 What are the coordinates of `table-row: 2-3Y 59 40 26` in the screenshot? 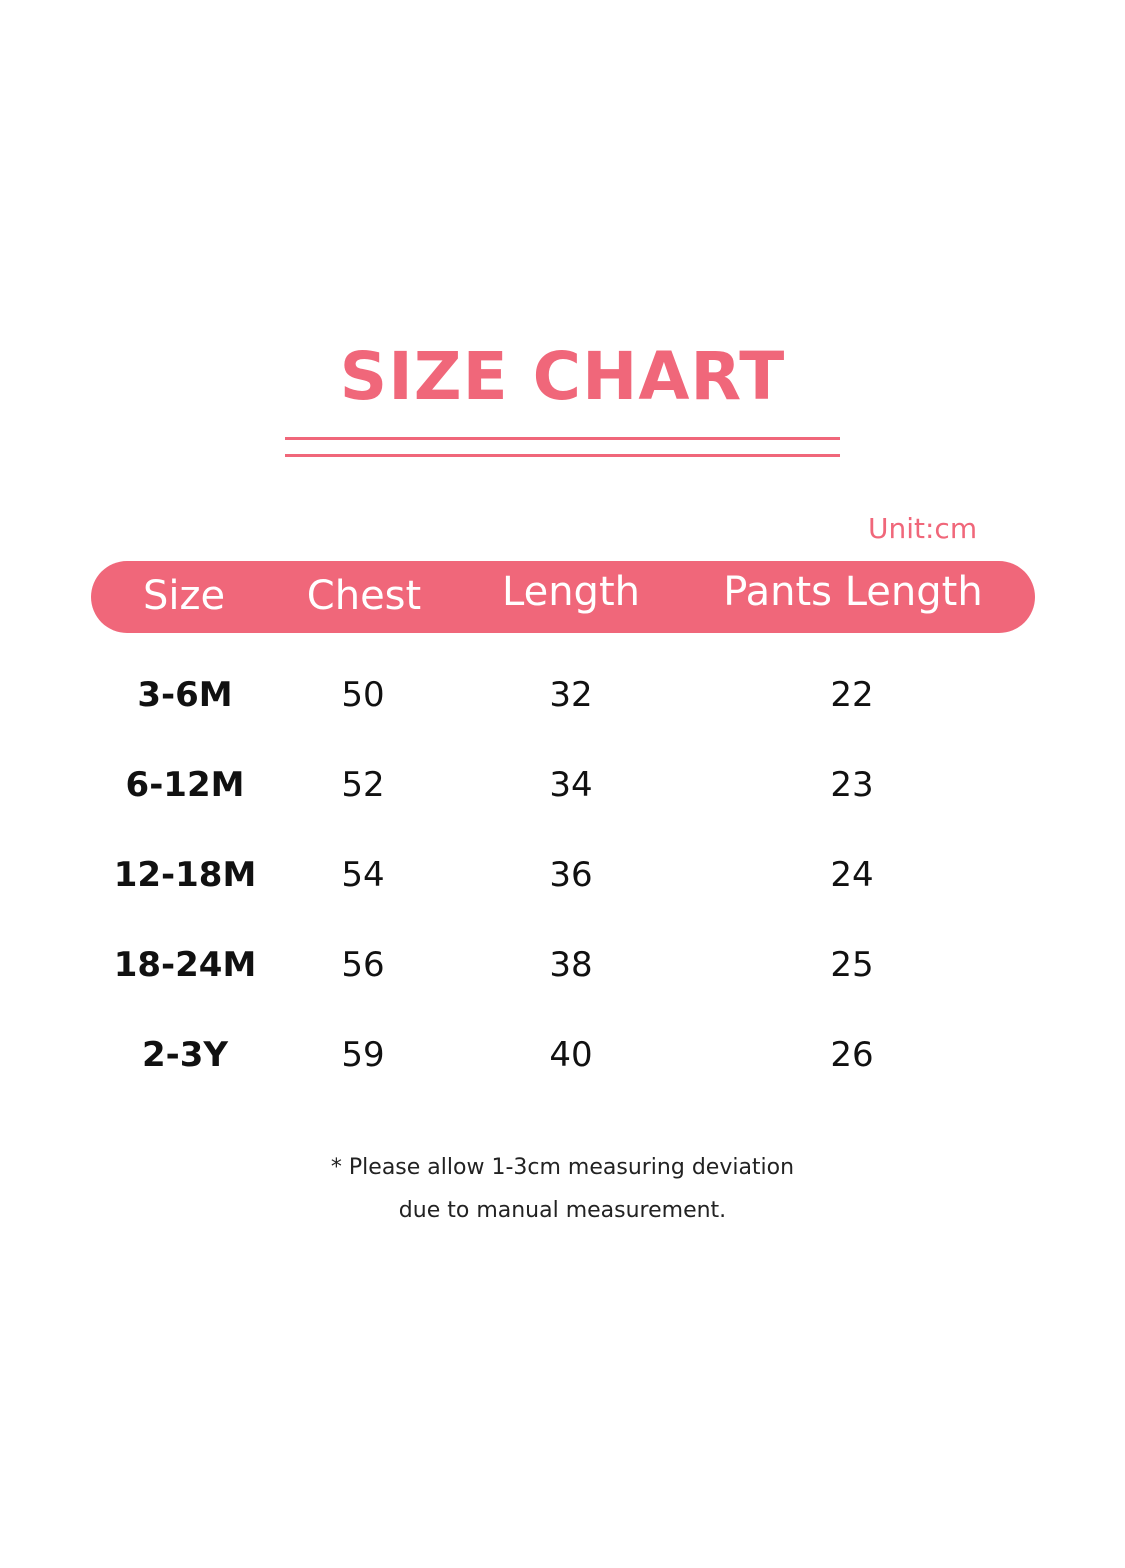 It's located at (562, 1055).